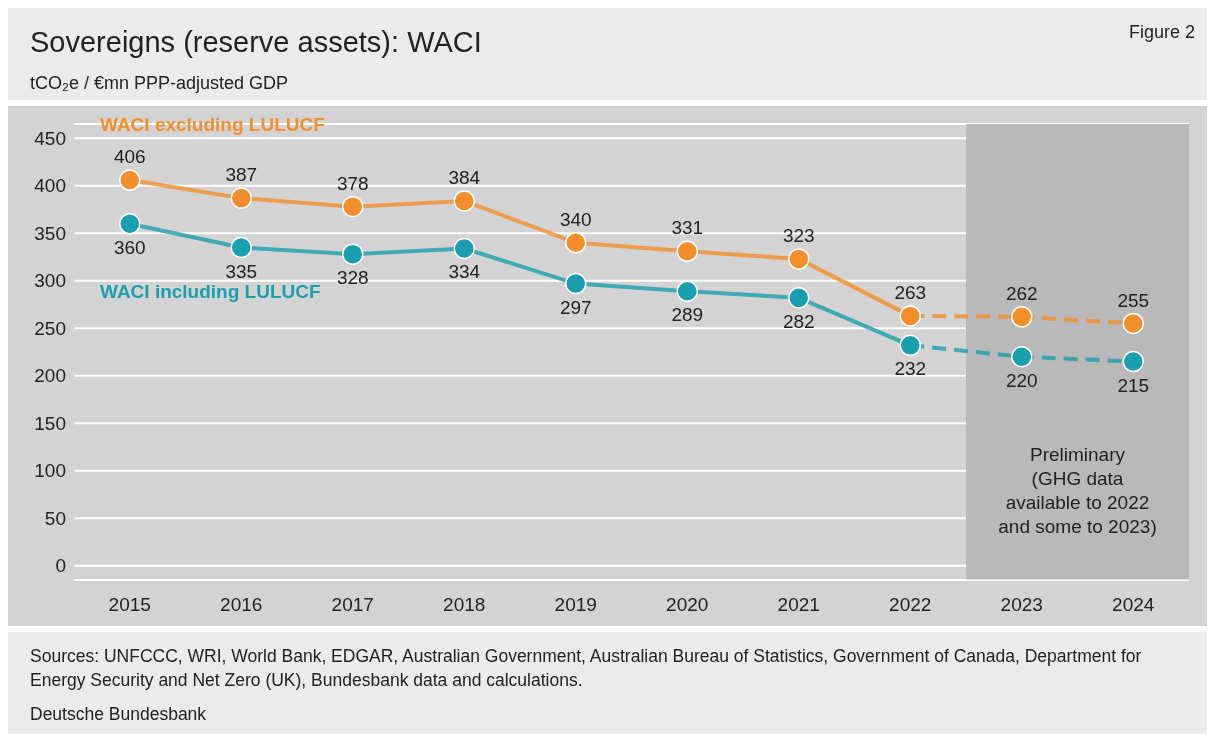 Image resolution: width=1215 pixels, height=738 pixels. What do you see at coordinates (1021, 293) in the screenshot?
I see `data-label: 262` at bounding box center [1021, 293].